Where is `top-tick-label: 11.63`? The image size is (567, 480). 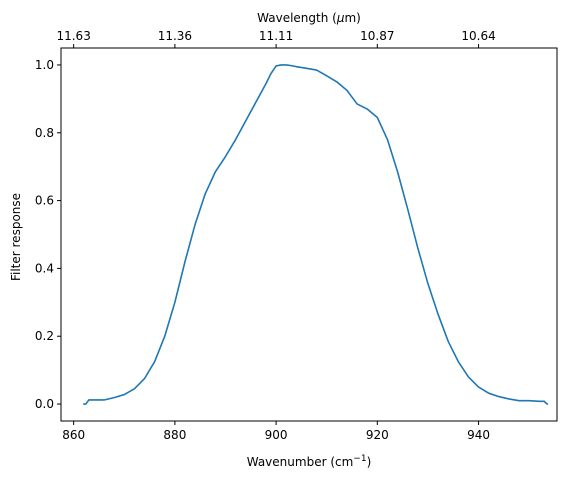 top-tick-label: 11.63 is located at coordinates (73, 36).